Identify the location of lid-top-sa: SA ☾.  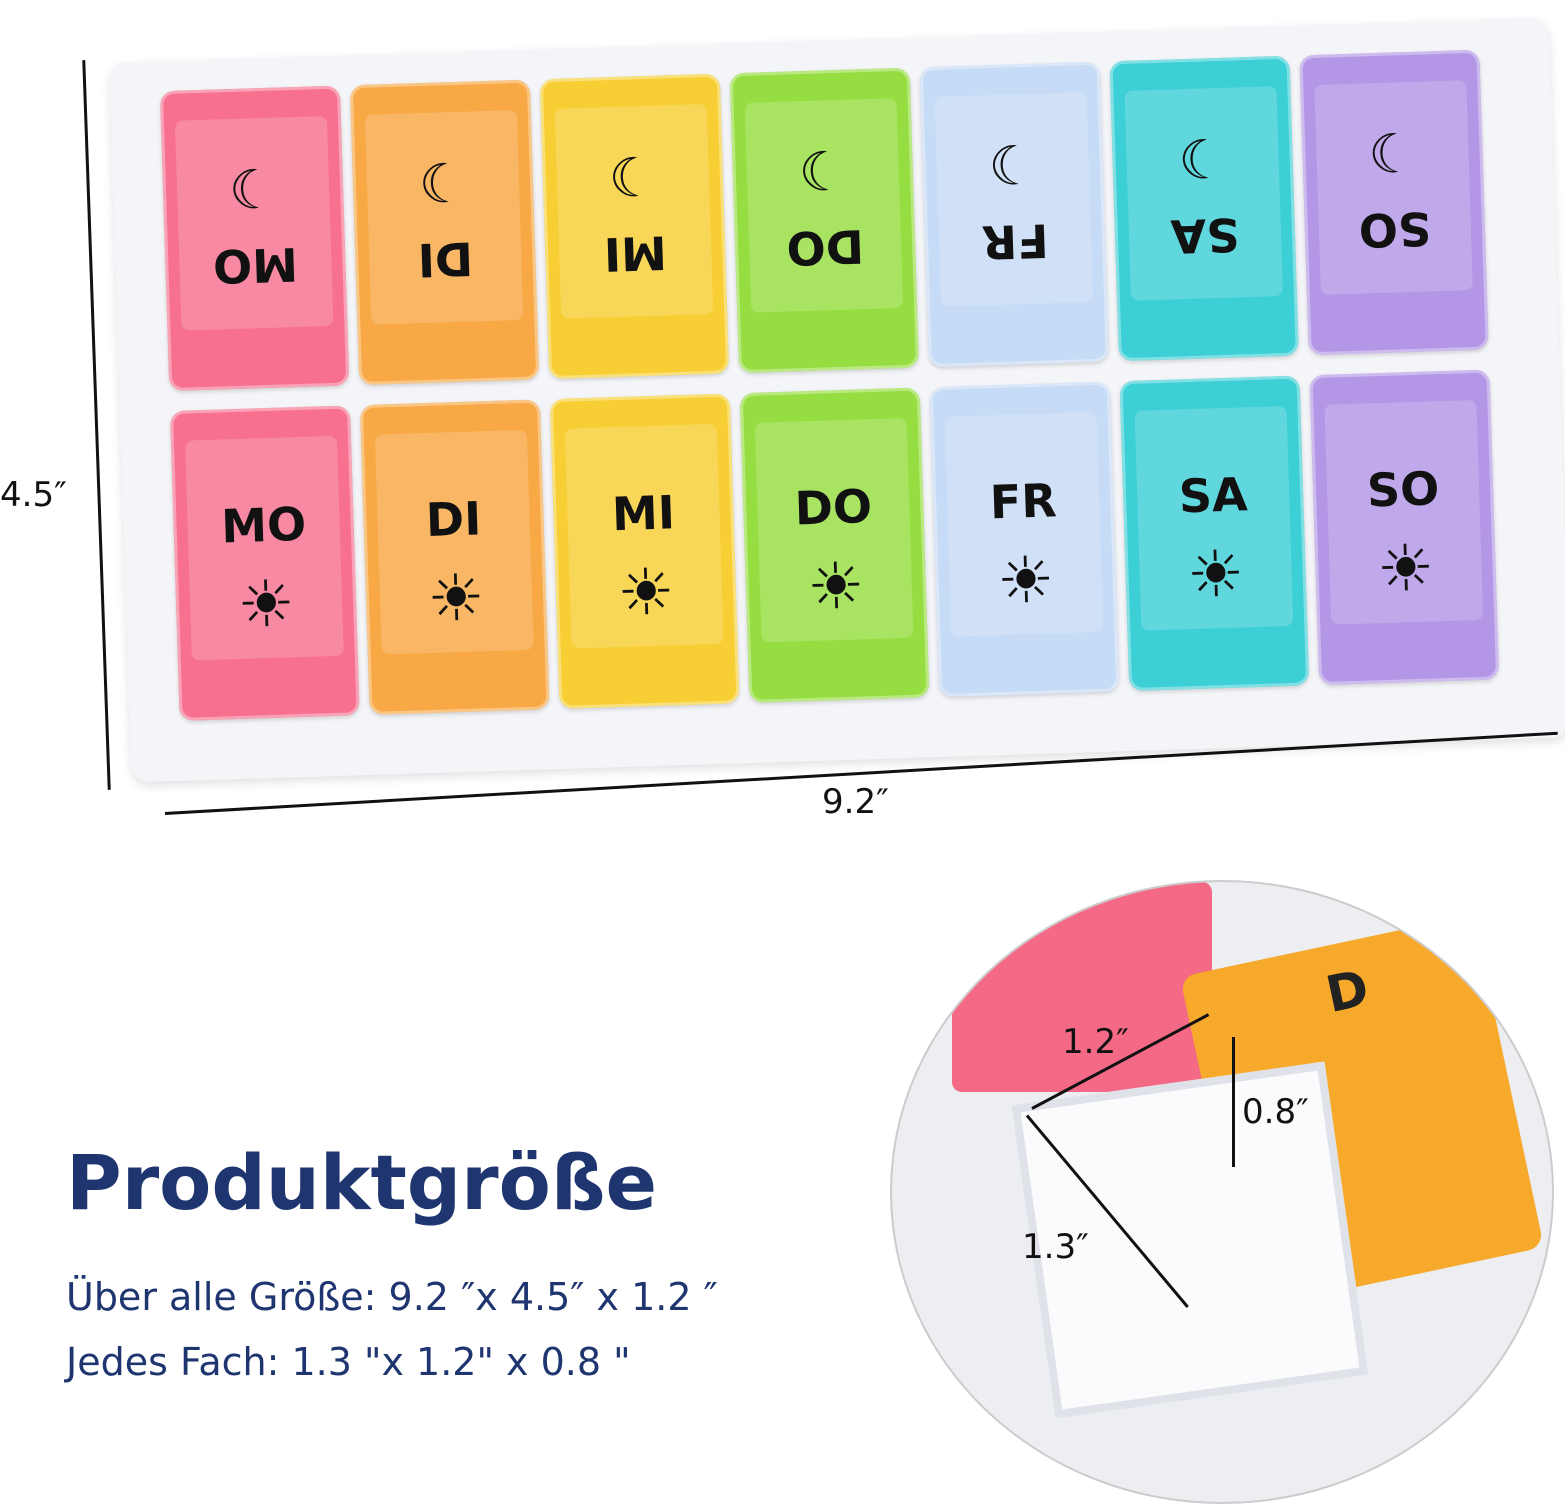
(1204, 208).